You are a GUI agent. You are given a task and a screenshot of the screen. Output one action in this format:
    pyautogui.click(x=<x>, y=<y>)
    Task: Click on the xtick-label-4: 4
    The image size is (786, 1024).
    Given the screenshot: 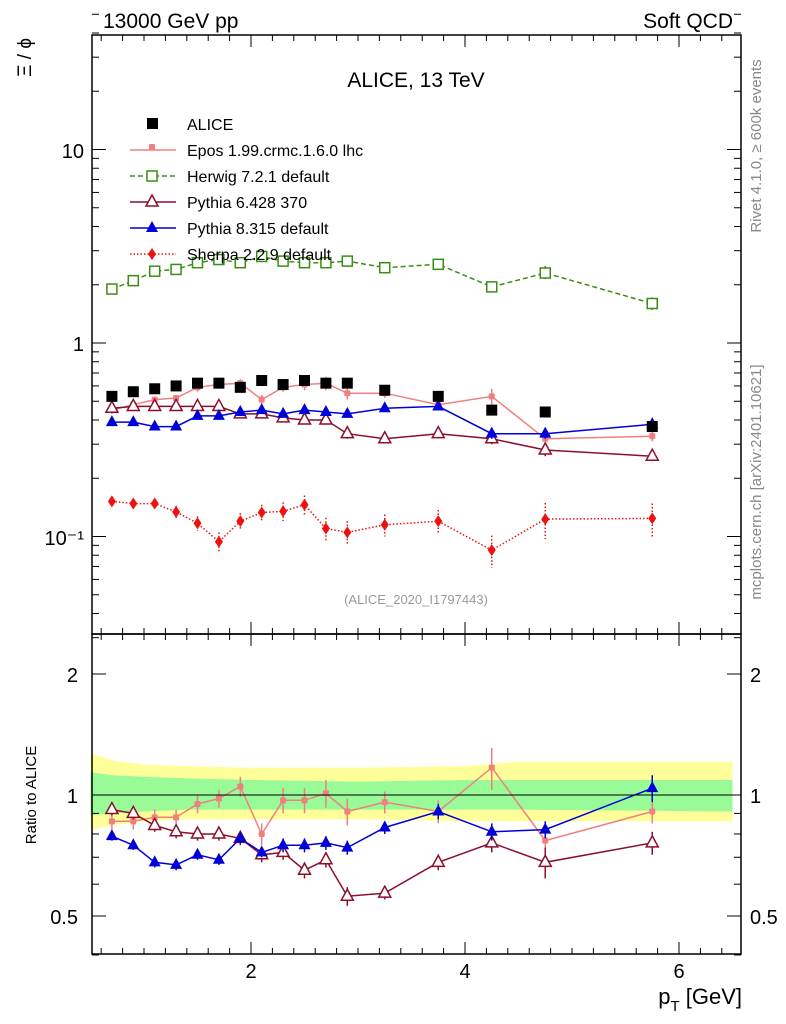 What is the action you would take?
    pyautogui.click(x=464, y=972)
    